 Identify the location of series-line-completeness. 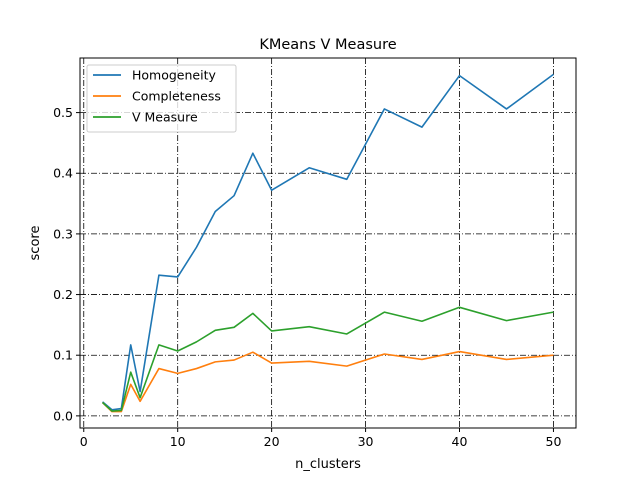
(327, 381).